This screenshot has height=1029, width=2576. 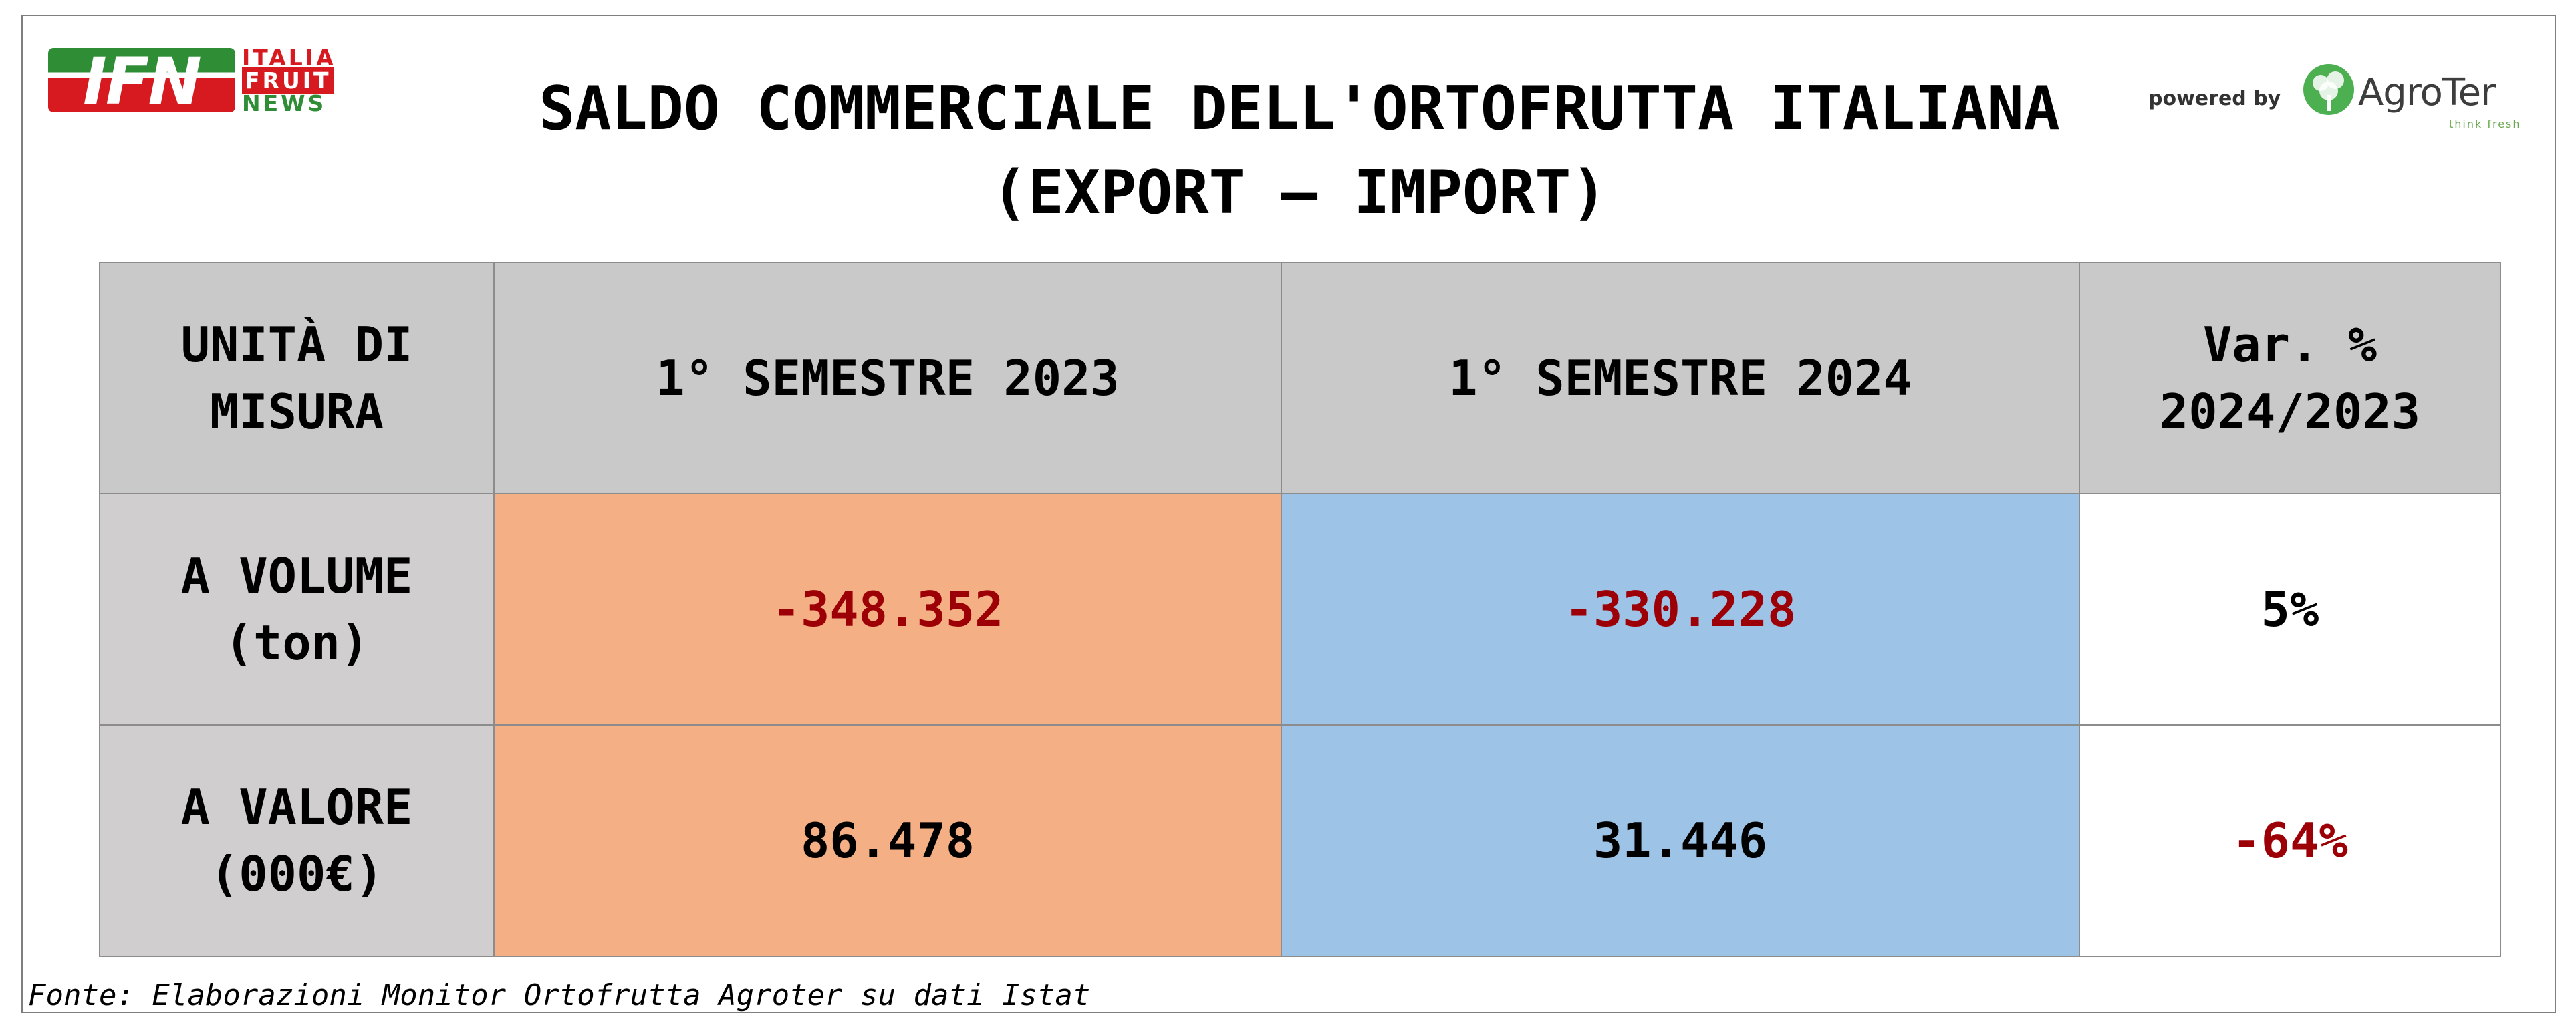 What do you see at coordinates (297, 610) in the screenshot?
I see `row-label-volume: A VOLUME (ton)` at bounding box center [297, 610].